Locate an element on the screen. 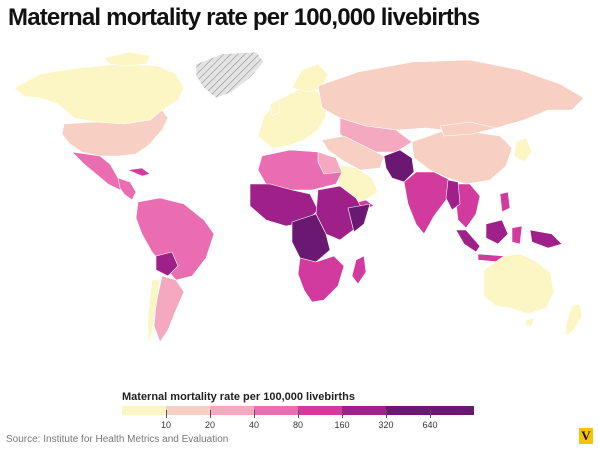  region-mexico is located at coordinates (99, 171).